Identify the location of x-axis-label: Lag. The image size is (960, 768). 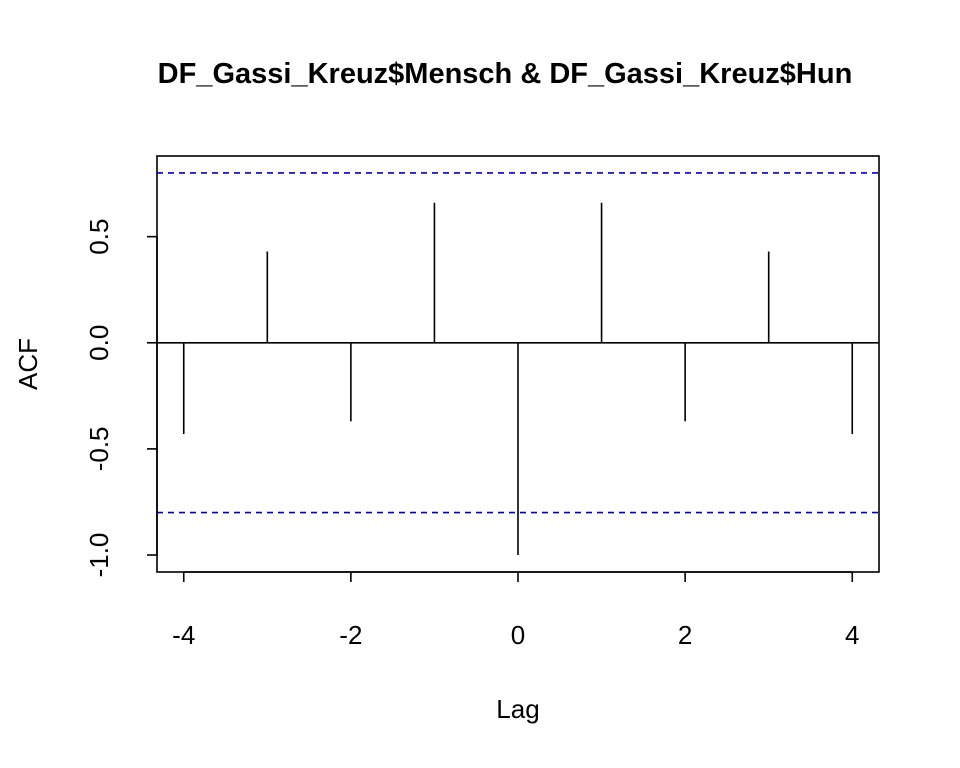
(517, 709).